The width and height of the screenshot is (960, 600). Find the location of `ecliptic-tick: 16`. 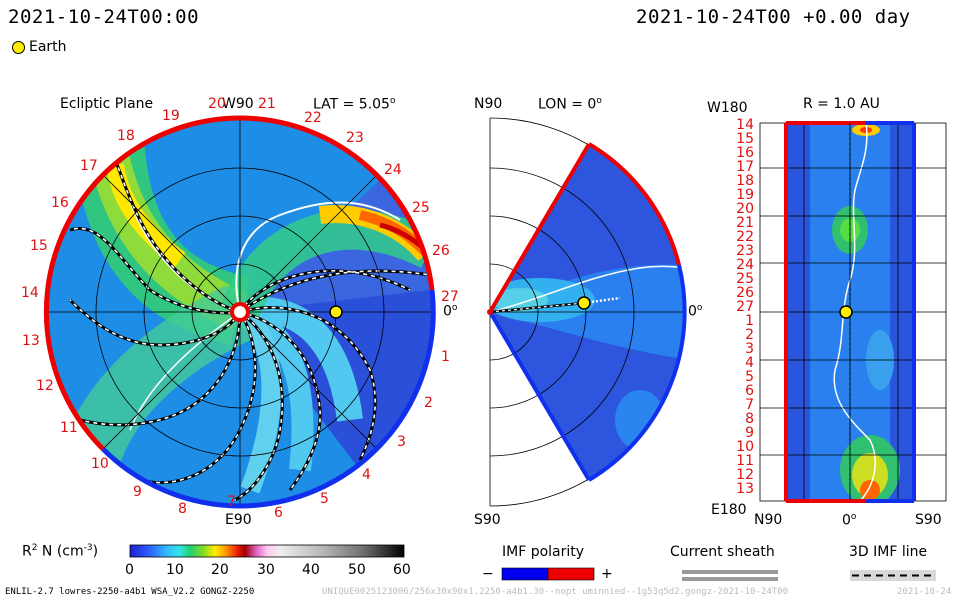

ecliptic-tick: 16 is located at coordinates (60, 203).